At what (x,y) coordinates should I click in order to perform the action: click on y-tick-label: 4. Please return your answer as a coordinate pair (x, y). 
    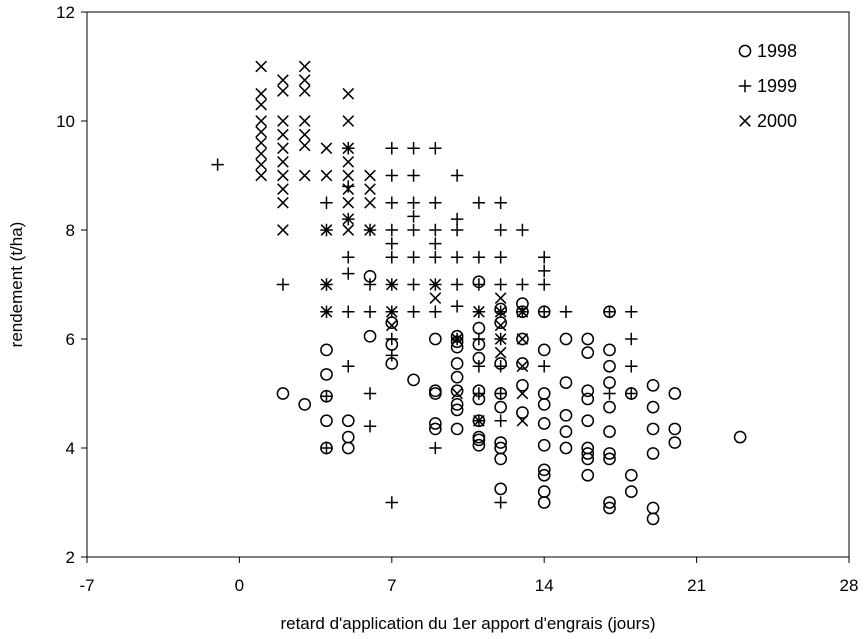
    Looking at the image, I should click on (70, 448).